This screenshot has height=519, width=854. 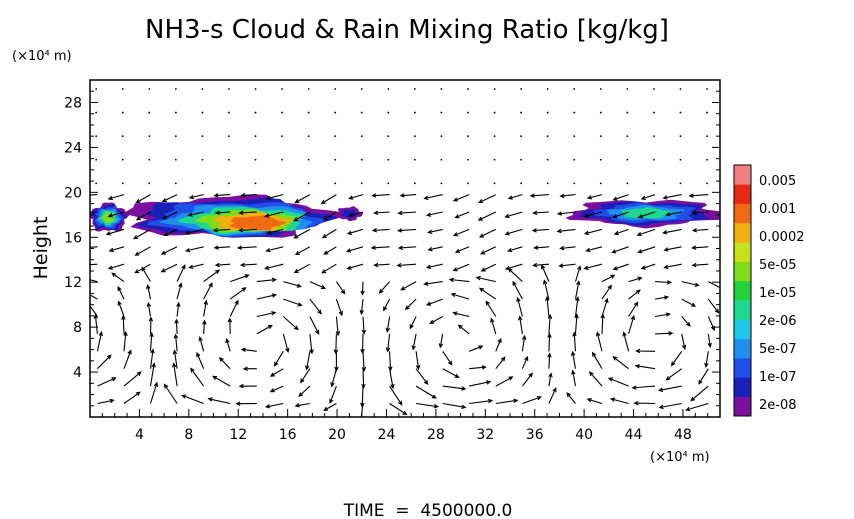 What do you see at coordinates (258, 223) in the screenshot?
I see `cloud-contour` at bounding box center [258, 223].